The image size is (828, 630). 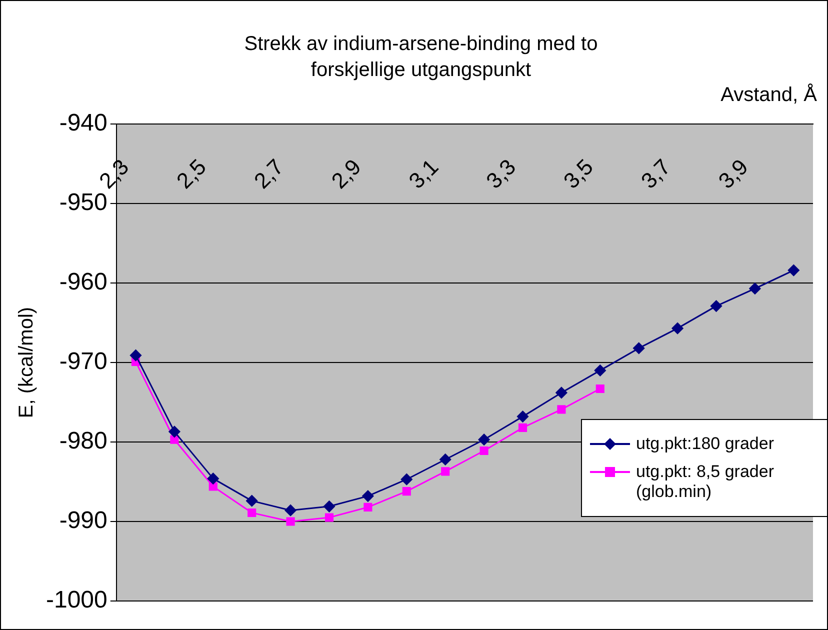 I want to click on legend-label: utg.pkt:180 grader, so click(x=705, y=444).